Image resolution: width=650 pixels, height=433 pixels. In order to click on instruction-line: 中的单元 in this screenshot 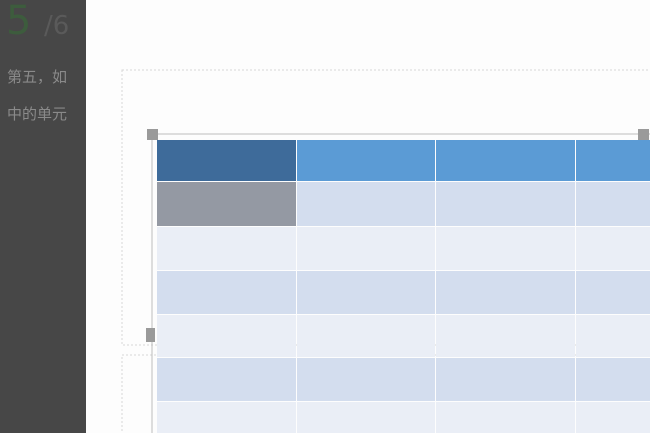, I will do `click(37, 114)`.